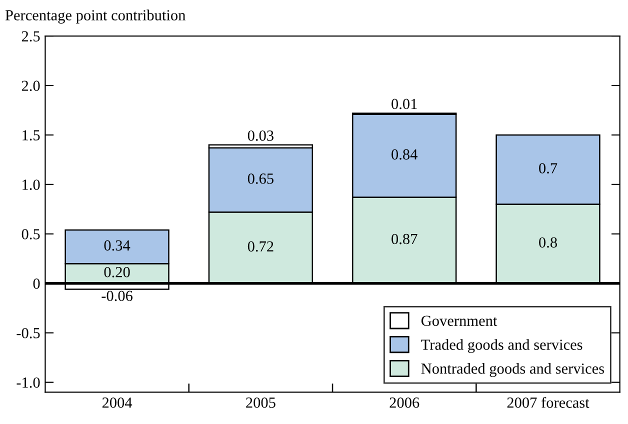 The image size is (628, 424). Describe the element at coordinates (405, 239) in the screenshot. I see `data-label: 0.87` at that location.